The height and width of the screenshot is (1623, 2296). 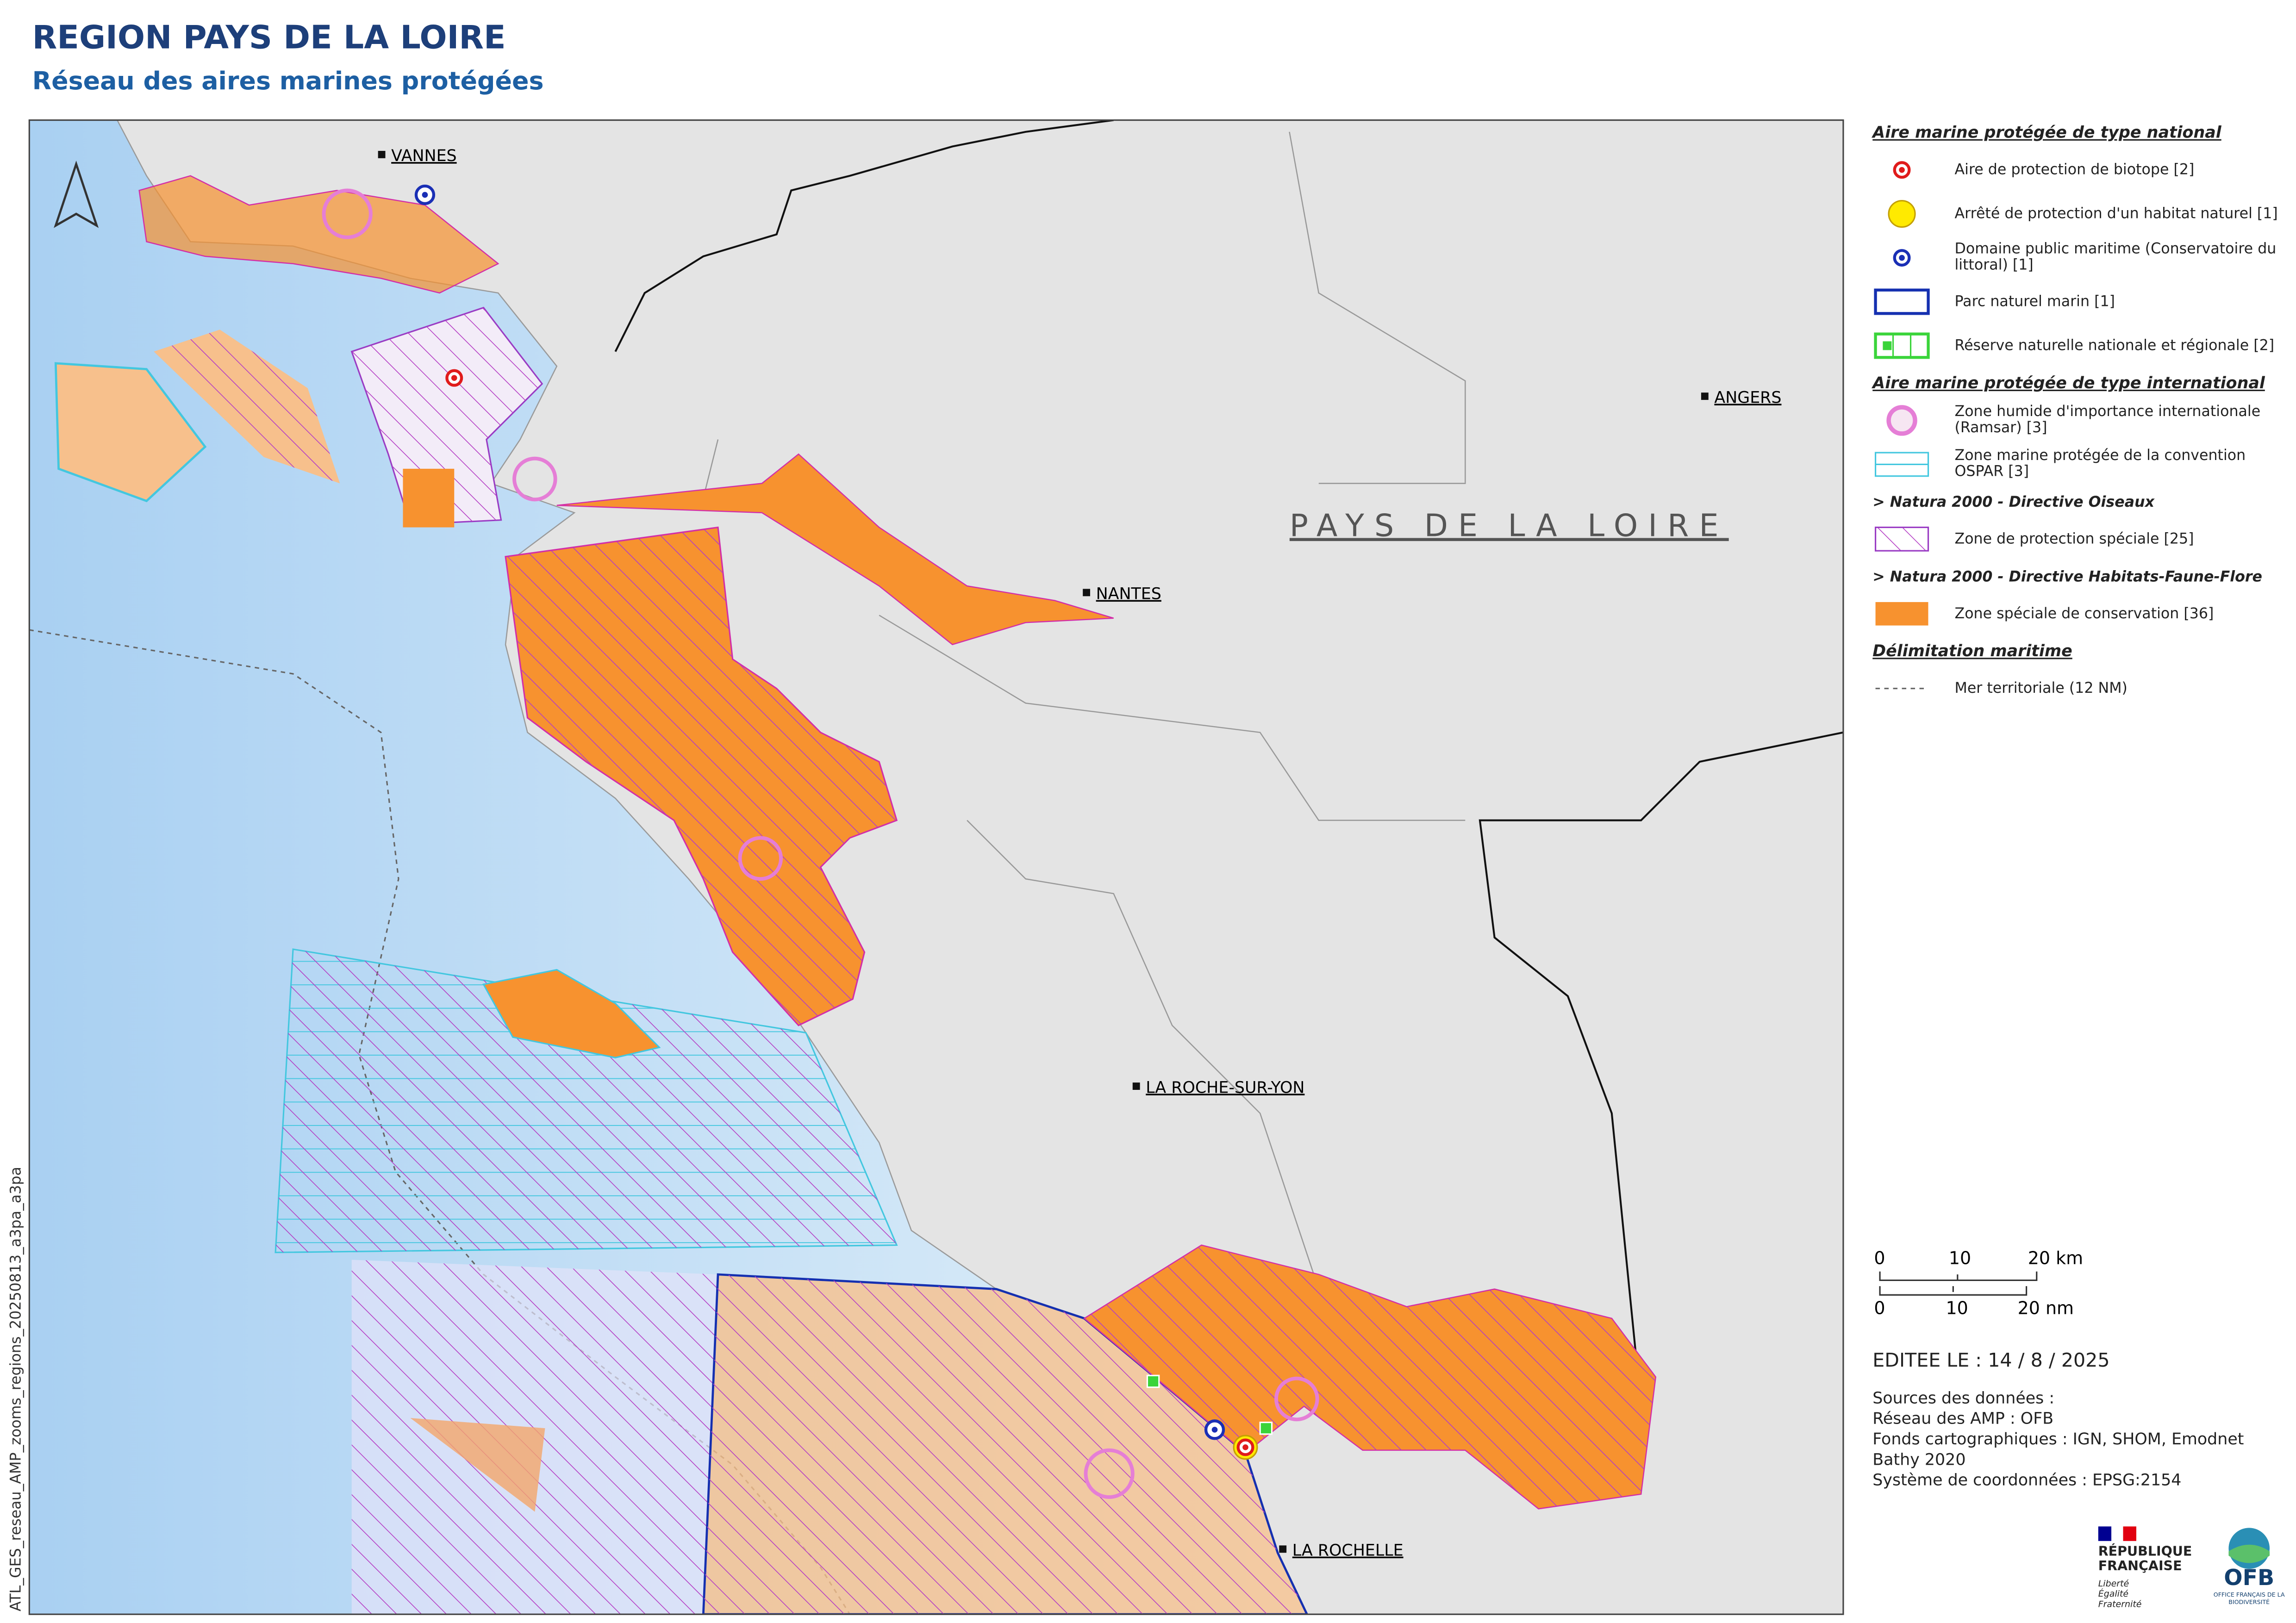 I want to click on source-line: Sources des données :, so click(x=1963, y=1398).